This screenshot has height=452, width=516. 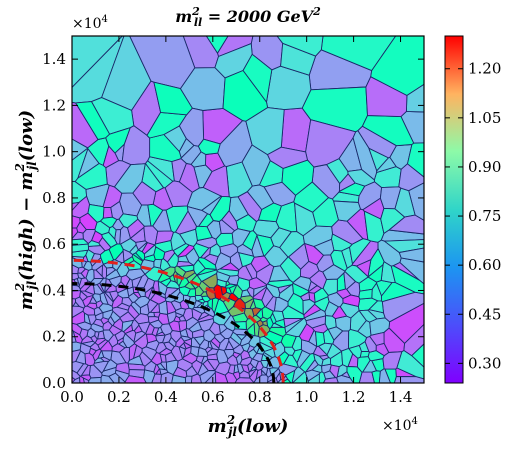 What do you see at coordinates (484, 314) in the screenshot?
I see `colorbar-tick-label: 0.45` at bounding box center [484, 314].